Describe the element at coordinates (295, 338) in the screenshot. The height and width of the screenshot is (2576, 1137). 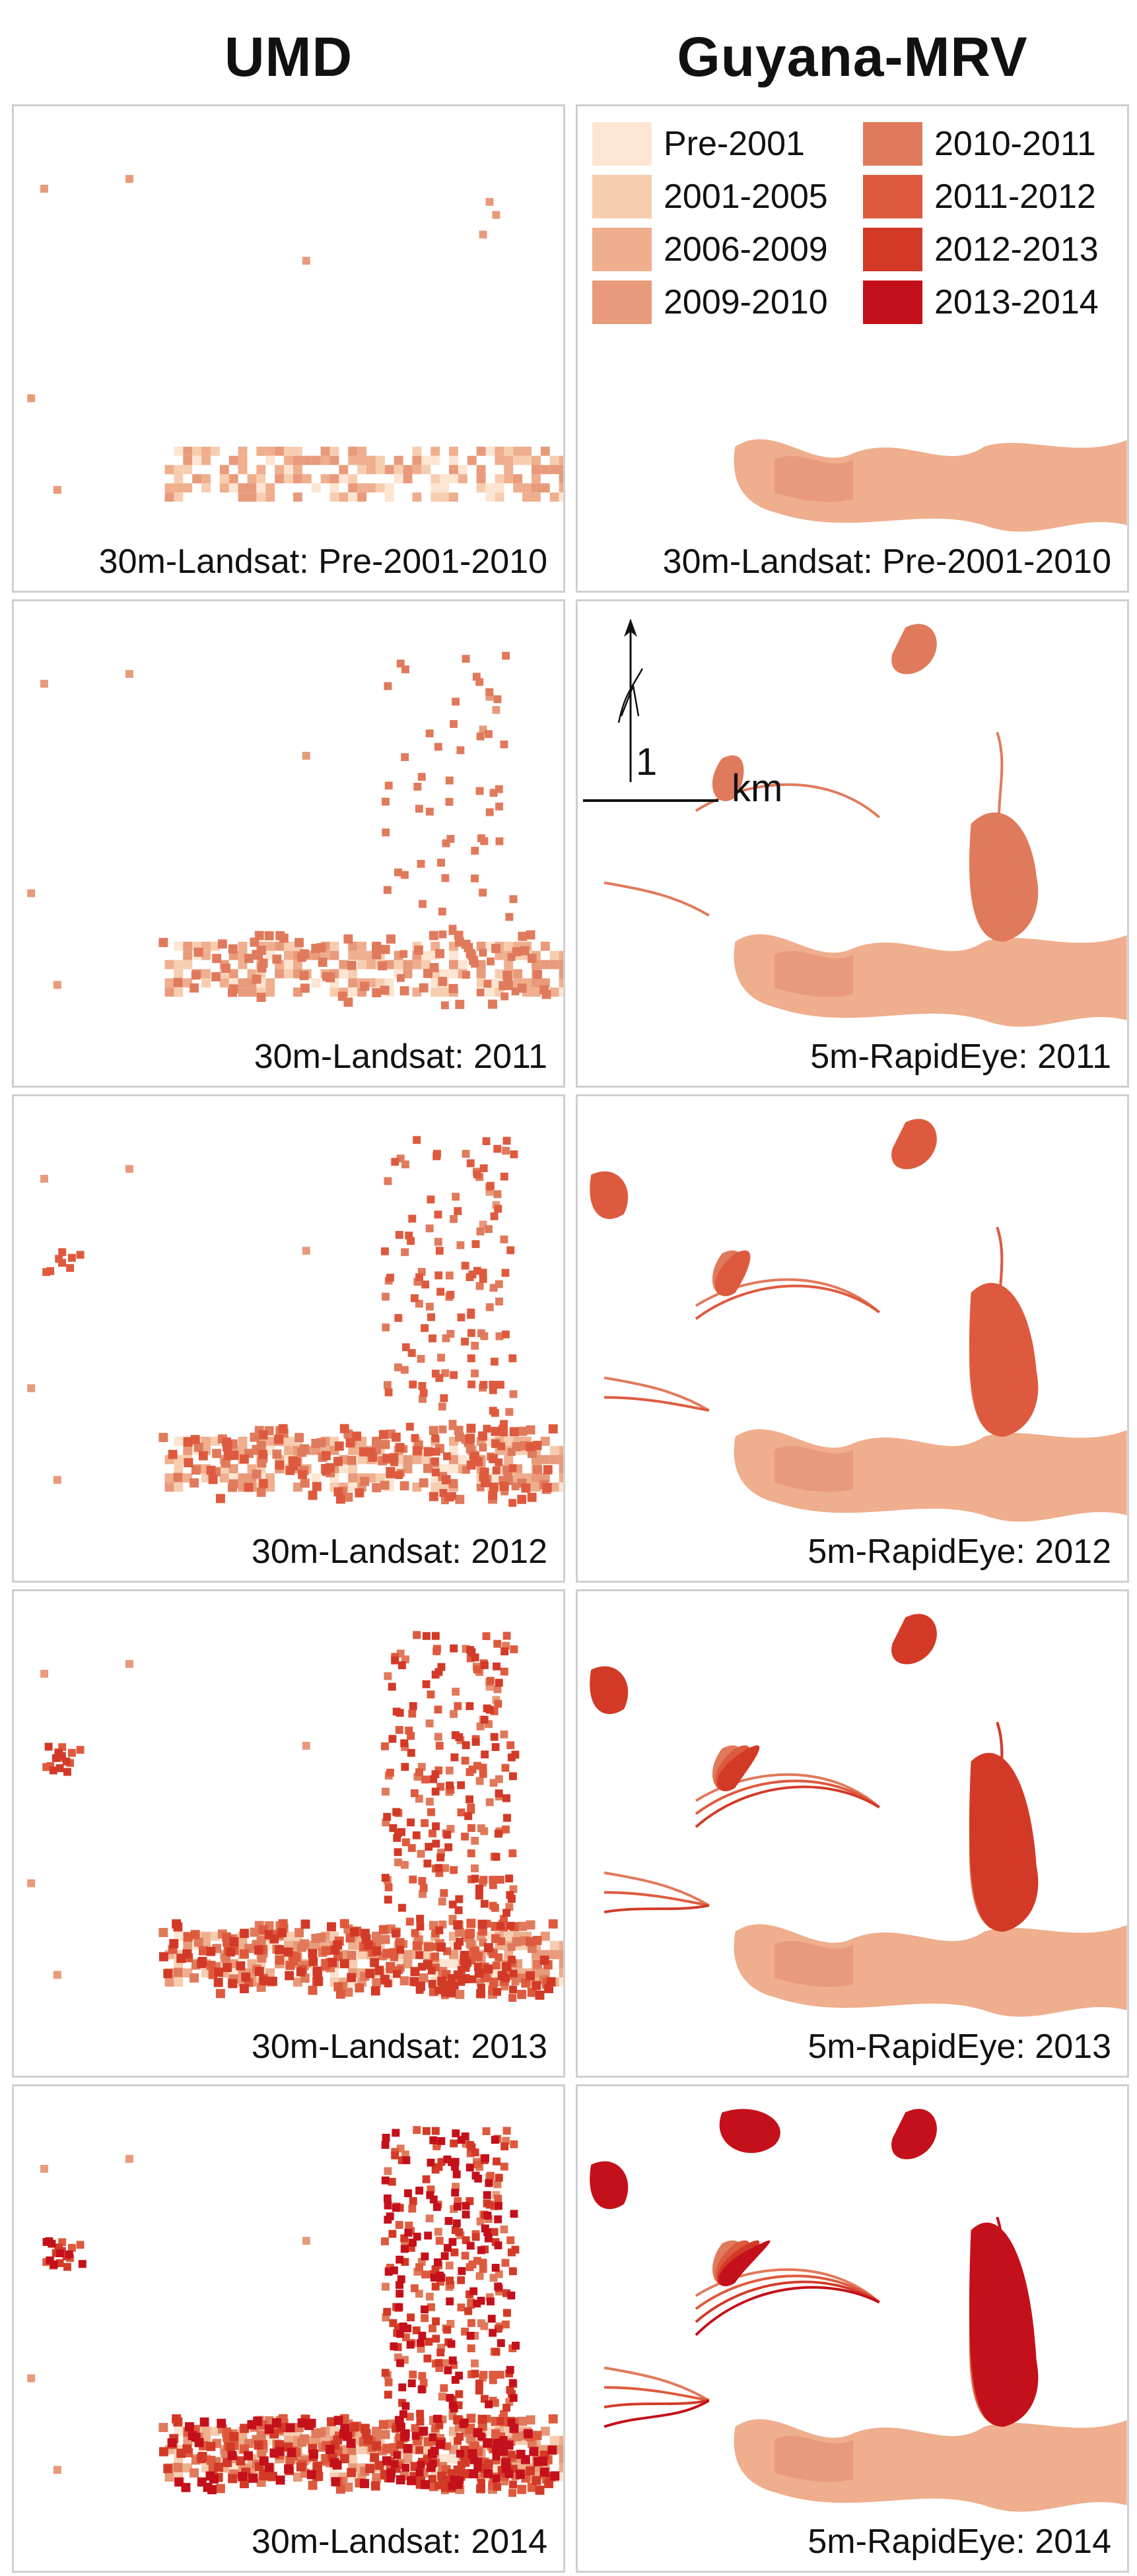
I see `umd-map-pre2001-2010` at that location.